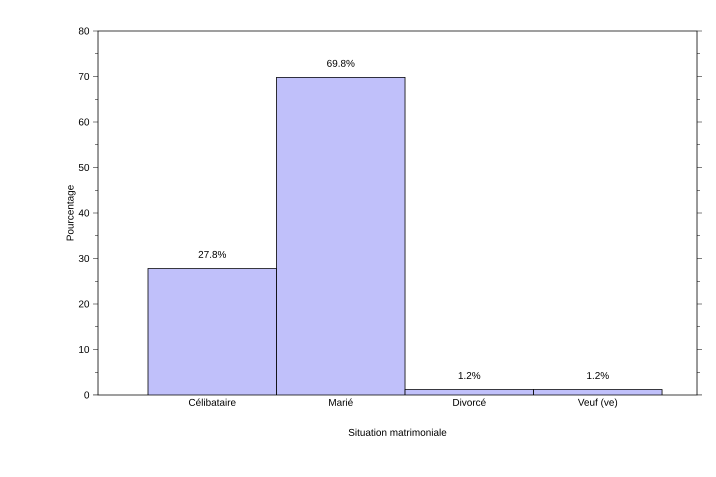 This screenshot has width=716, height=477. Describe the element at coordinates (84, 258) in the screenshot. I see `y-tick-label: 30` at that location.